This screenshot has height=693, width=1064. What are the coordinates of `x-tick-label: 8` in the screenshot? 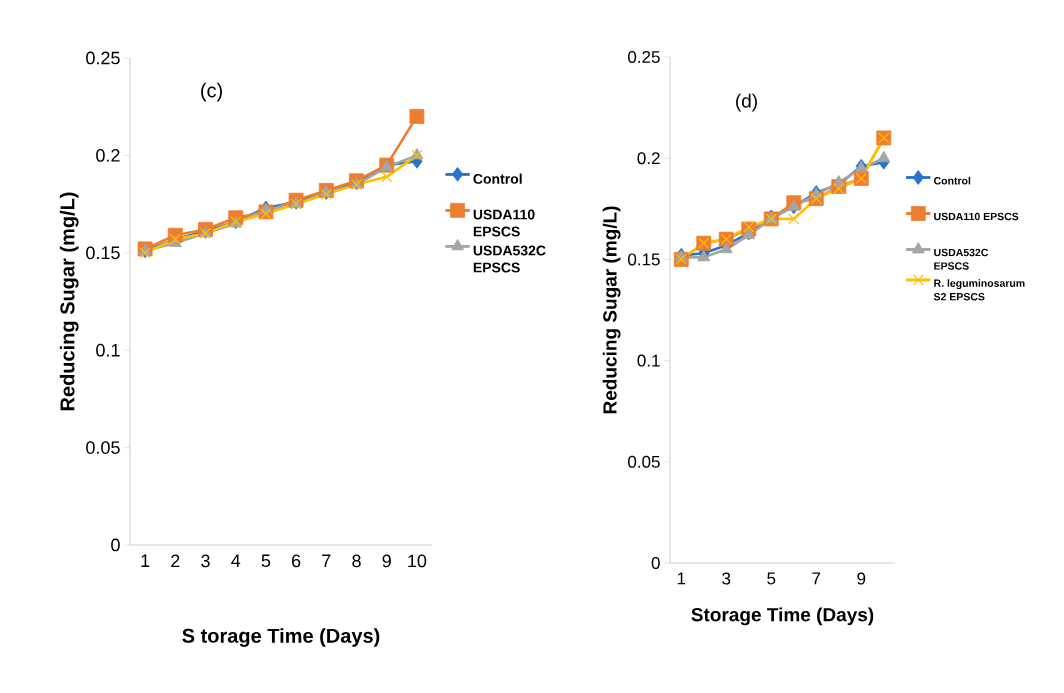 It's located at (356, 561).